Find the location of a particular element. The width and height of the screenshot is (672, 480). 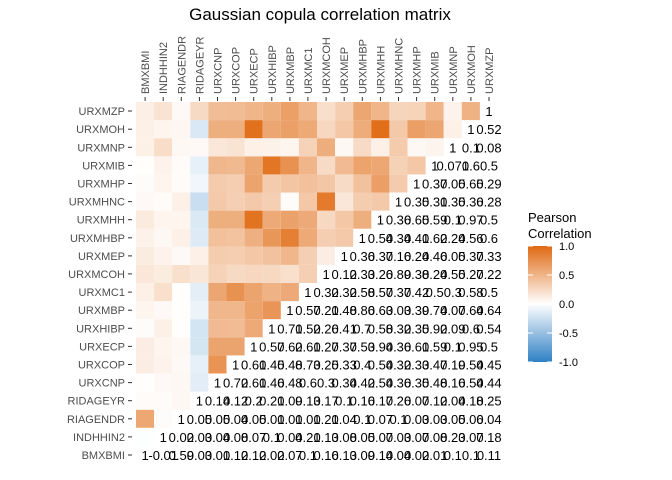

cell-value-label: 0.35 is located at coordinates (416, 383).